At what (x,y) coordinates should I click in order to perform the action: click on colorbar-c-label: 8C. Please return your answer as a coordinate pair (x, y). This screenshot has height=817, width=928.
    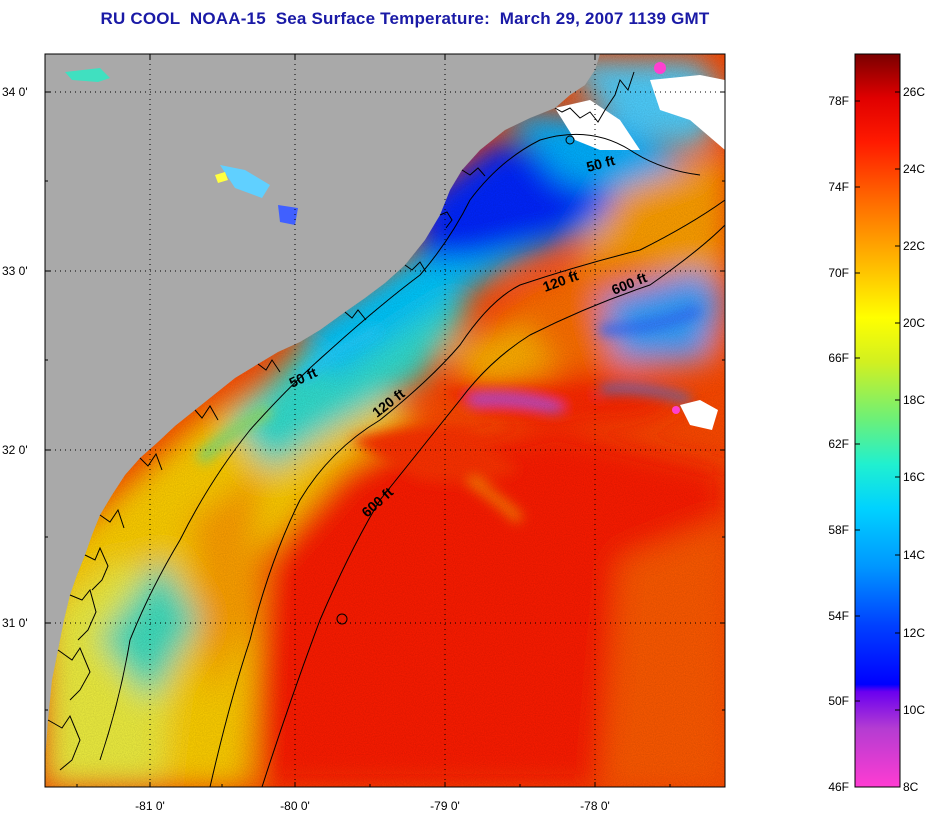
    Looking at the image, I should click on (911, 787).